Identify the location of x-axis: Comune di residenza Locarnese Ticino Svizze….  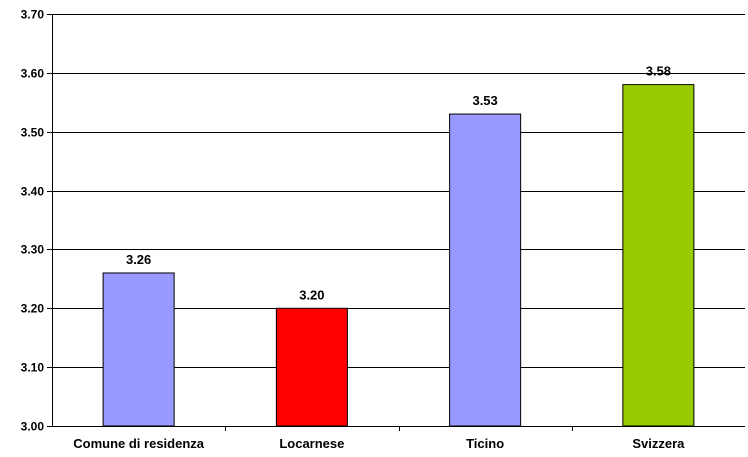
(398, 438).